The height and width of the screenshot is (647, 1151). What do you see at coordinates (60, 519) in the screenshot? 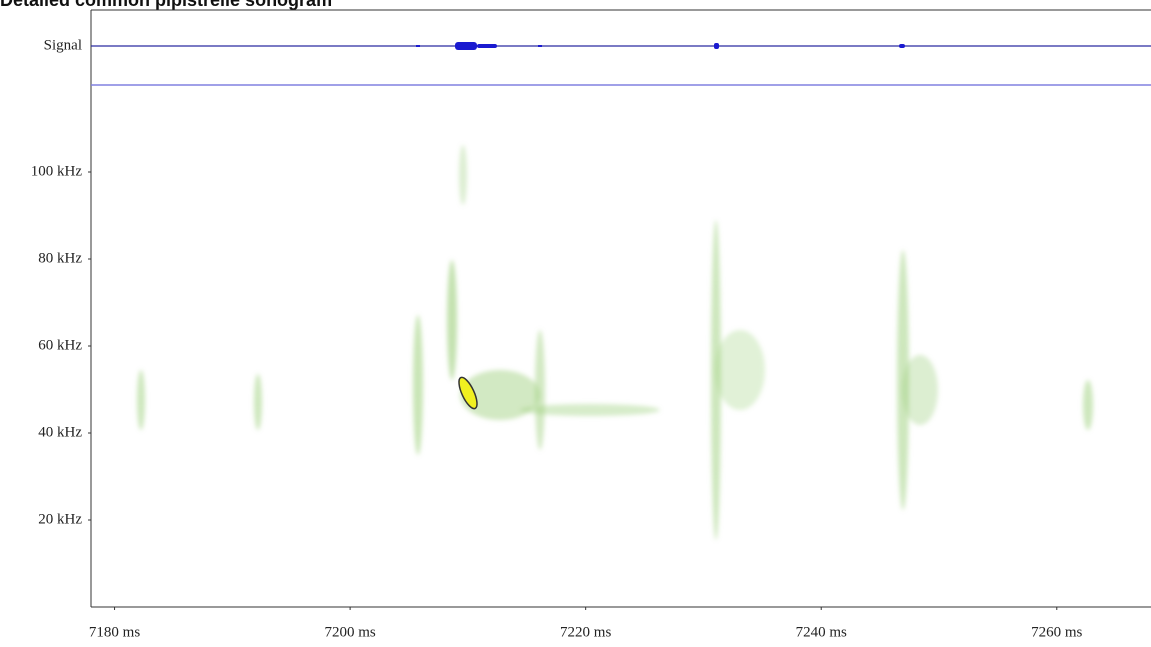
I see `y-tick-label: 20 kHz` at bounding box center [60, 519].